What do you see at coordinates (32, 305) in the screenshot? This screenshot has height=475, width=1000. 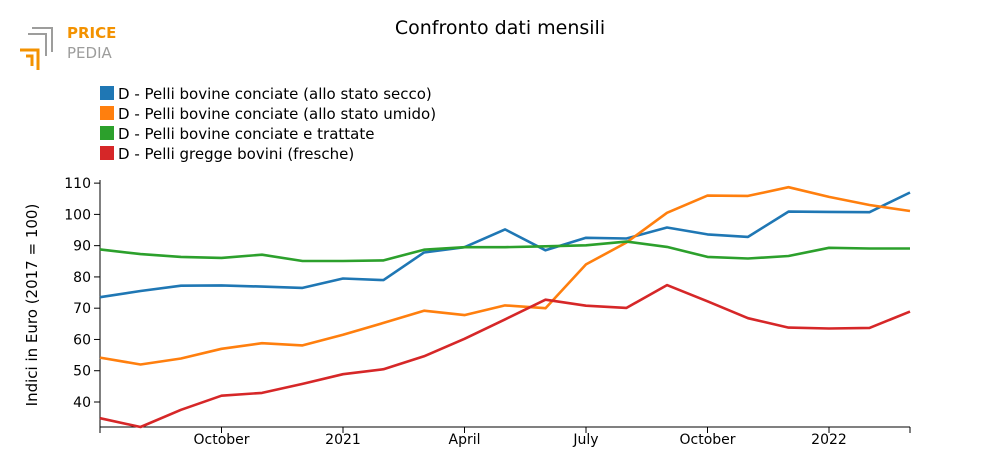 I see `y-axis-label: Indici in Euro (2017 = 100)` at bounding box center [32, 305].